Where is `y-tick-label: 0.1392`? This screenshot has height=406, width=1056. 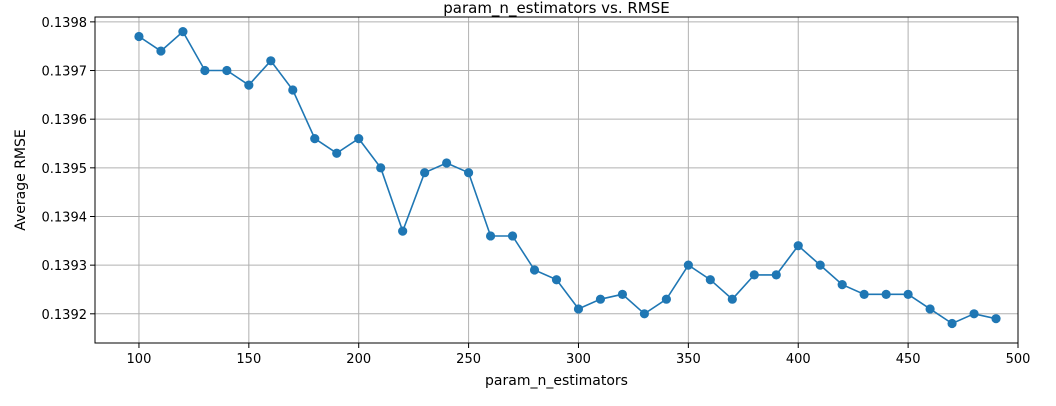
y-tick-label: 0.1392 is located at coordinates (65, 315).